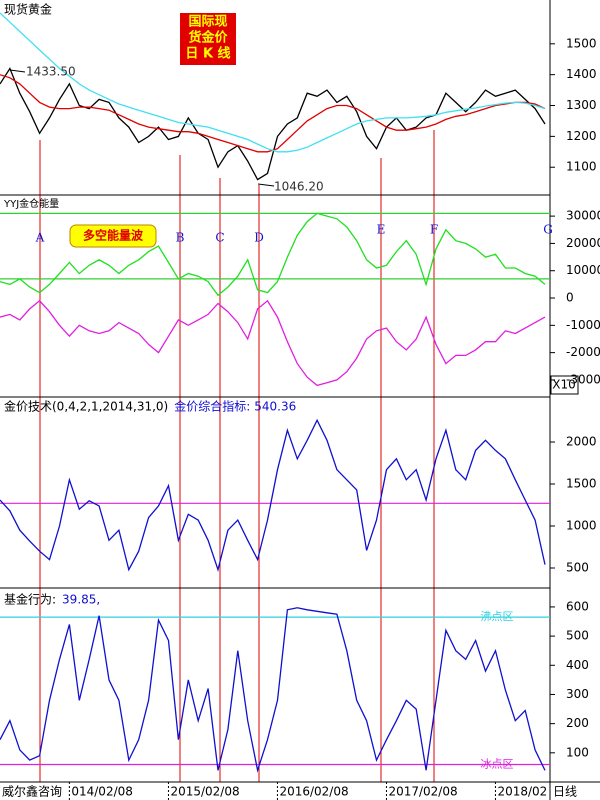 This screenshot has height=800, width=600. Describe the element at coordinates (86, 406) in the screenshot. I see `panel-title: 金价技术(0,4,2,1,2014,31,0)` at that location.